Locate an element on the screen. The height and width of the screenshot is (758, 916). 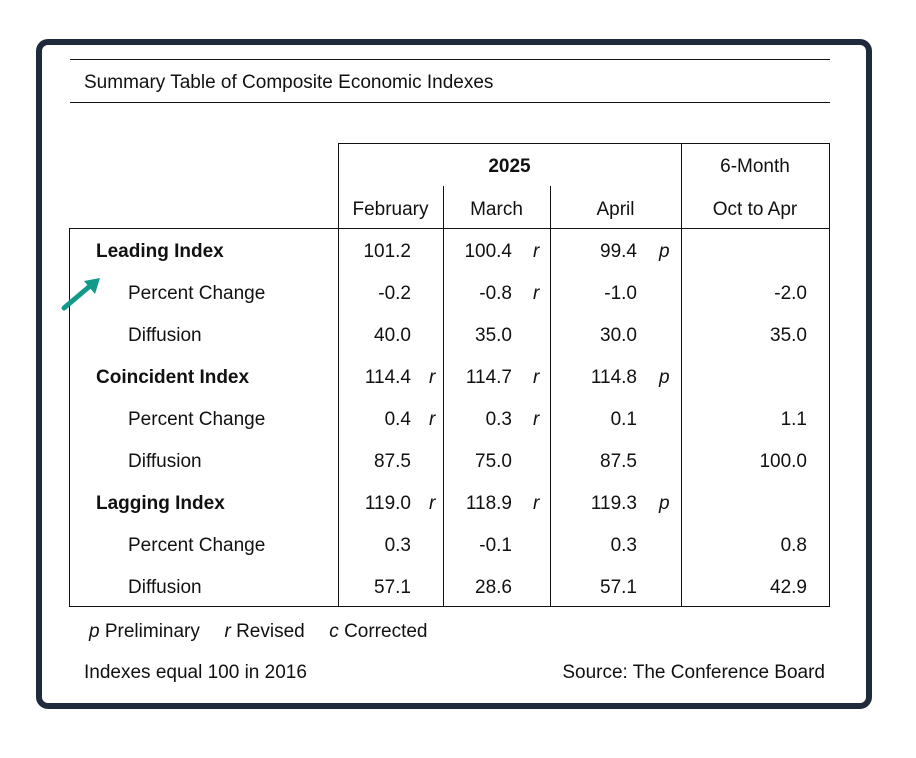
cell-mar: 114.7 is located at coordinates (488, 377).